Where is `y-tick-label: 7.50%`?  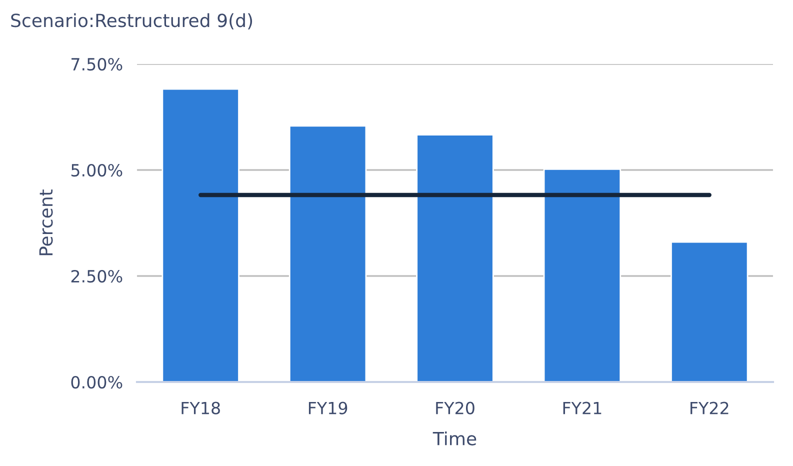
y-tick-label: 7.50% is located at coordinates (97, 64).